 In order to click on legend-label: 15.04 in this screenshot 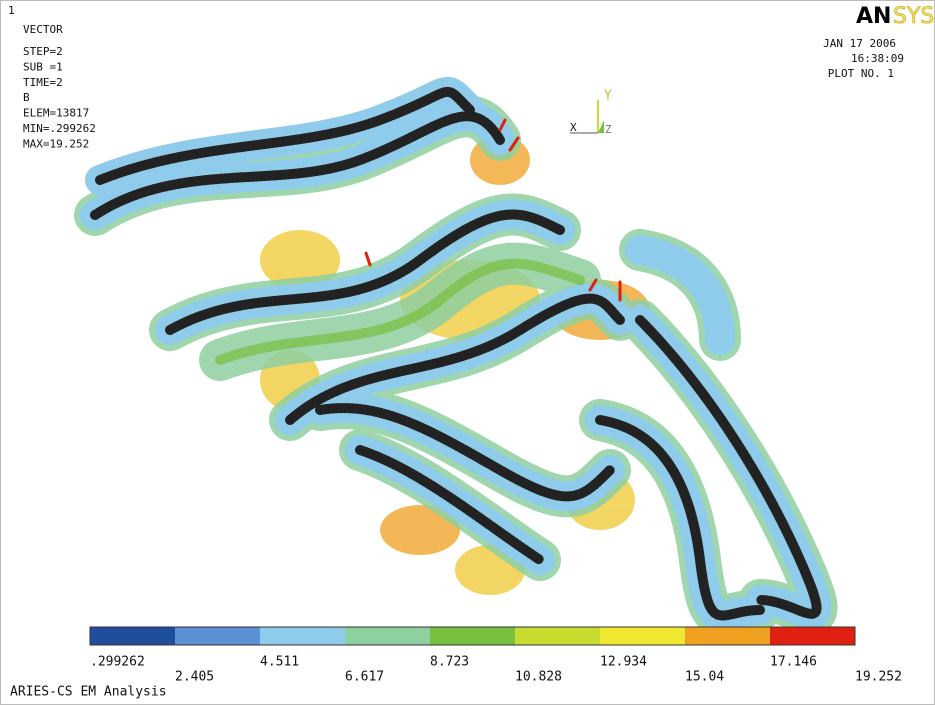, I will do `click(704, 677)`.